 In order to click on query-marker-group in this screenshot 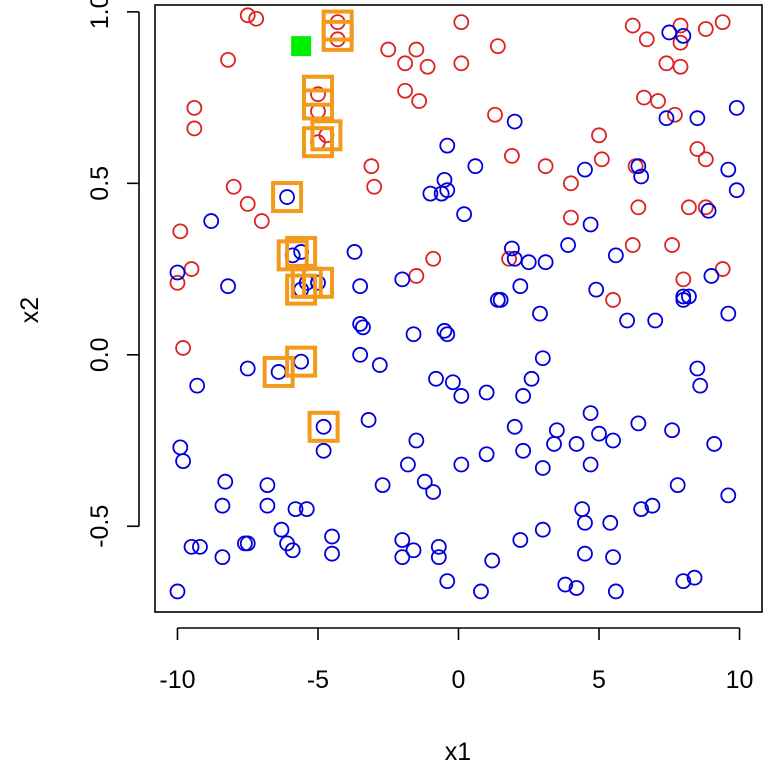, I will do `click(301, 46)`.